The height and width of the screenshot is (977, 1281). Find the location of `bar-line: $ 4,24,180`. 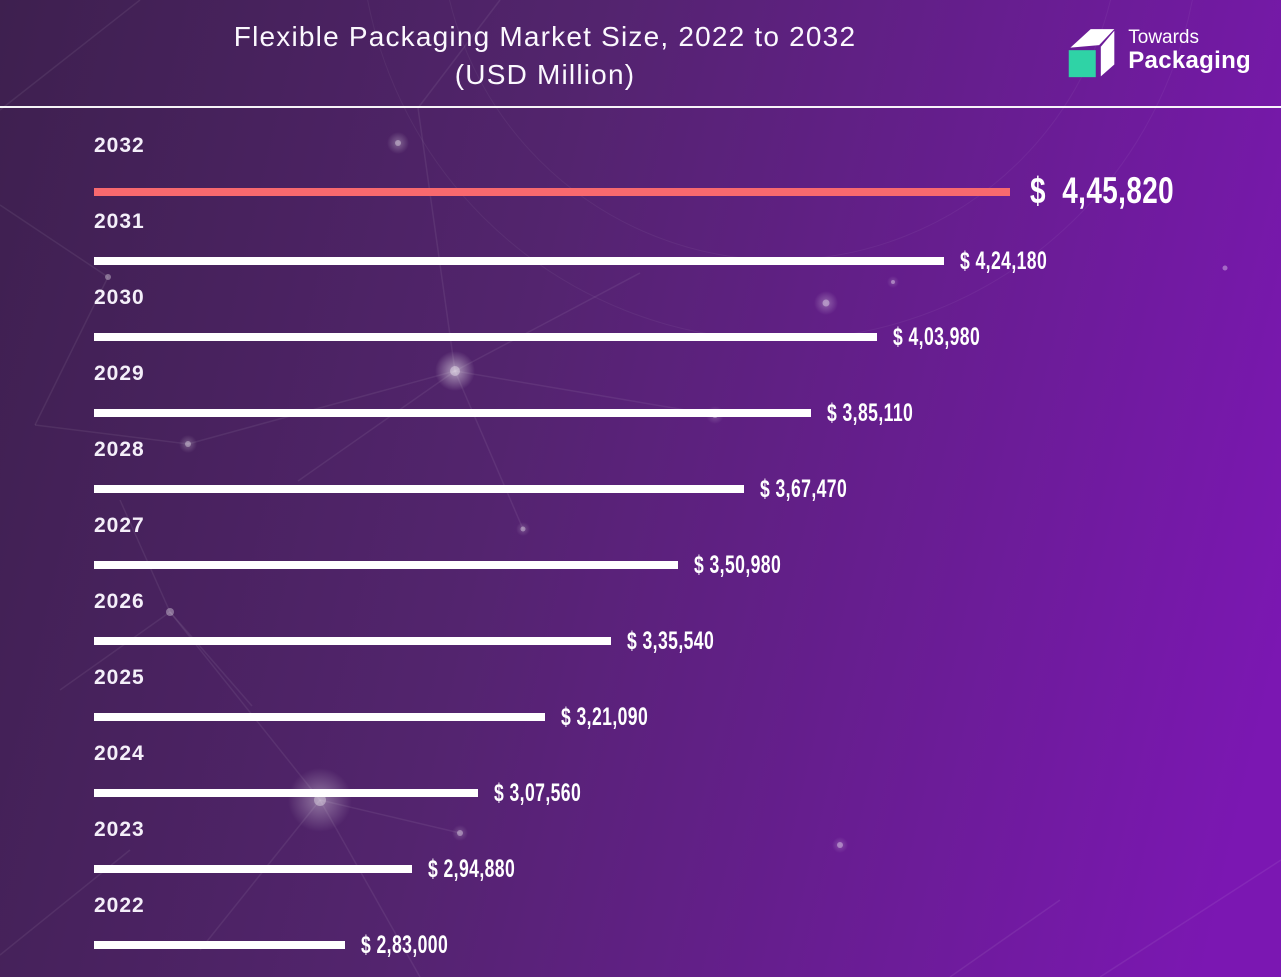

bar-line: $ 4,24,180 is located at coordinates (687, 260).